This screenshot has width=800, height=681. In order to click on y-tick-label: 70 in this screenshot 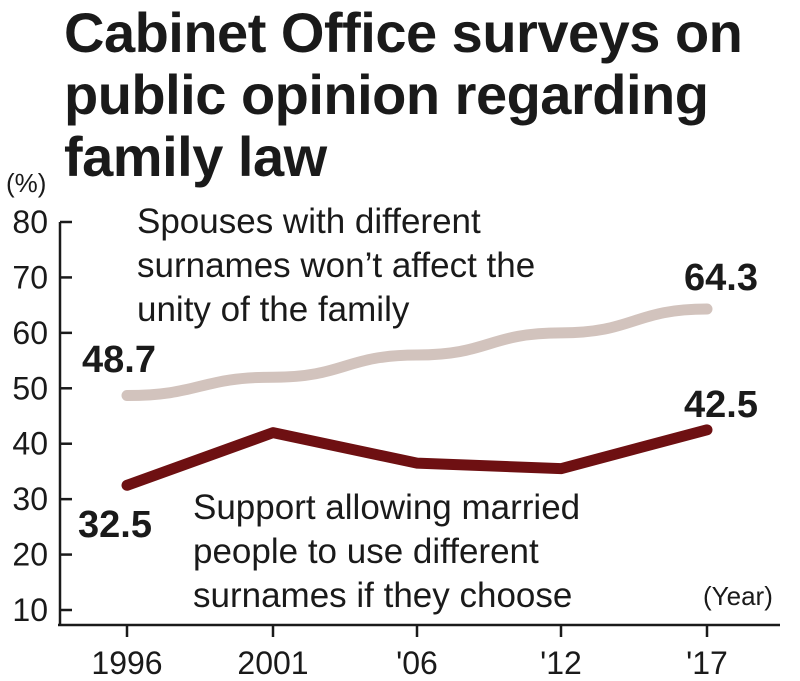, I will do `click(30, 277)`.